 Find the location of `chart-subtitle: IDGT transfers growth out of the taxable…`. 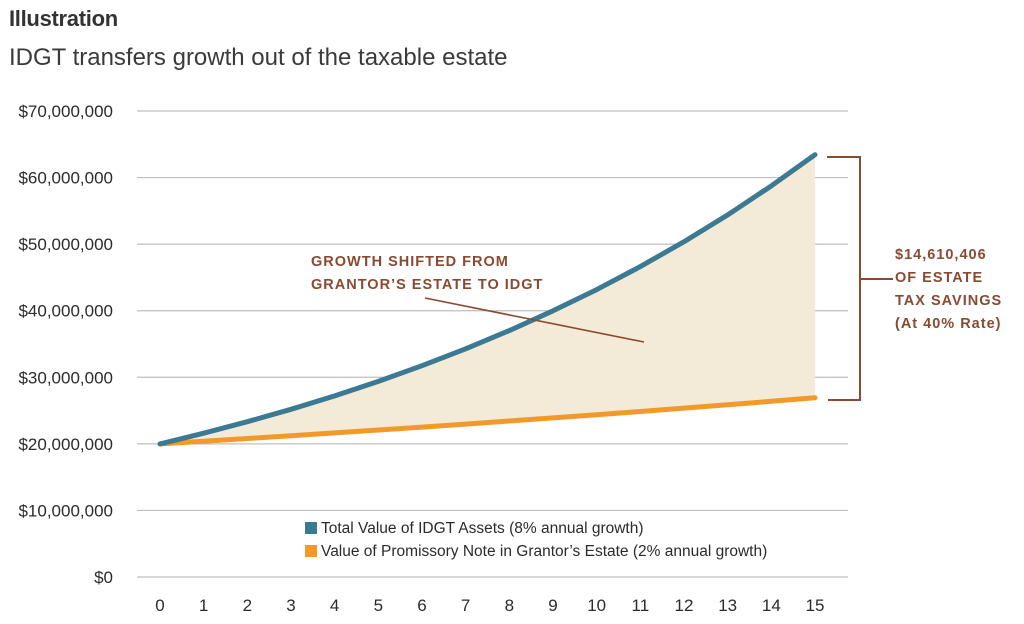

chart-subtitle: IDGT transfers growth out of the taxable… is located at coordinates (258, 57).